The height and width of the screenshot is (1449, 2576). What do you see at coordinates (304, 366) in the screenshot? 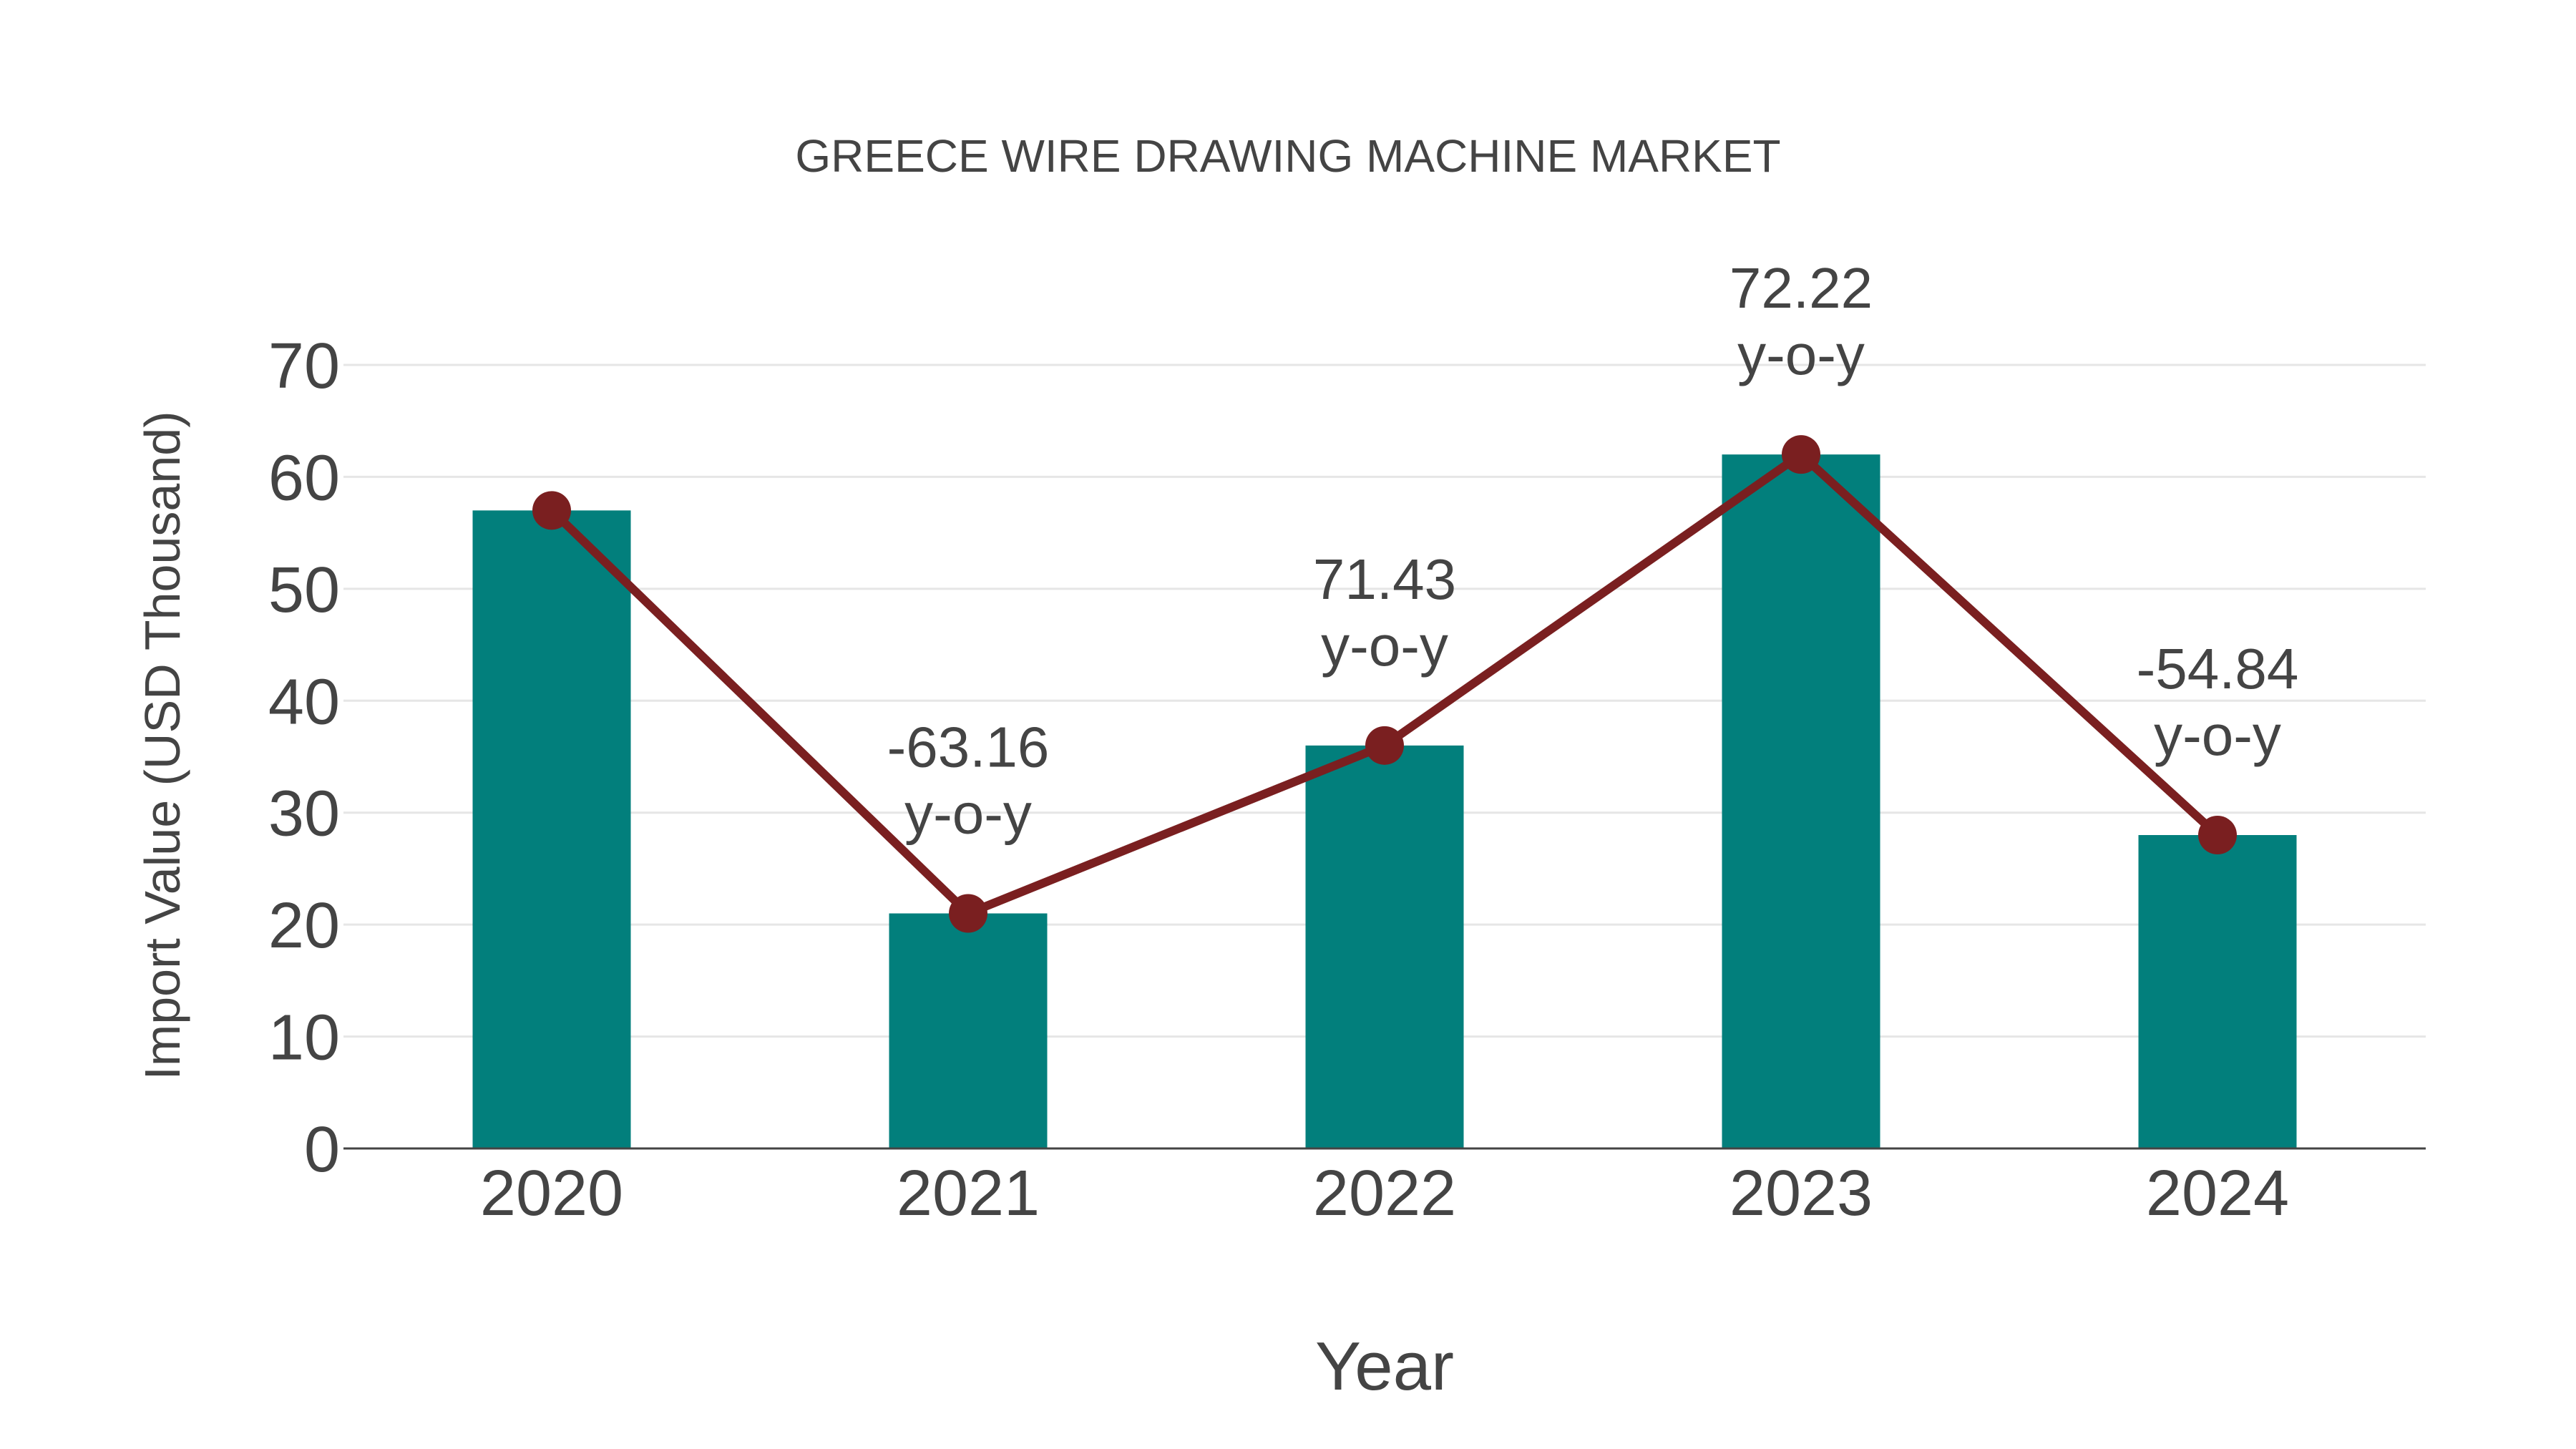
I see `y-tick-label: 70` at bounding box center [304, 366].